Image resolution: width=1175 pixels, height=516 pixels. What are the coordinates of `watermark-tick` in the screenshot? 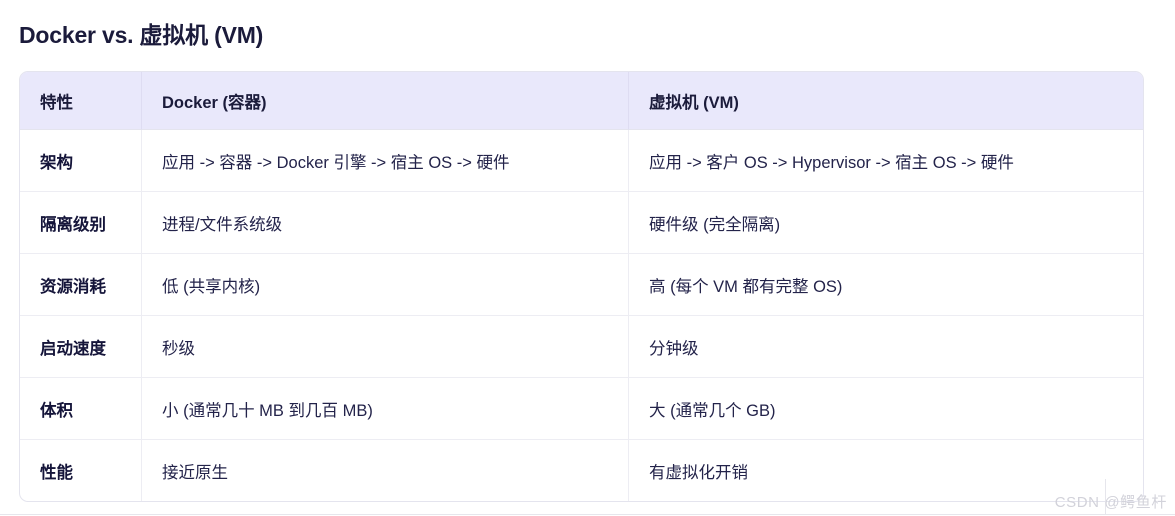 It's located at (1105, 497).